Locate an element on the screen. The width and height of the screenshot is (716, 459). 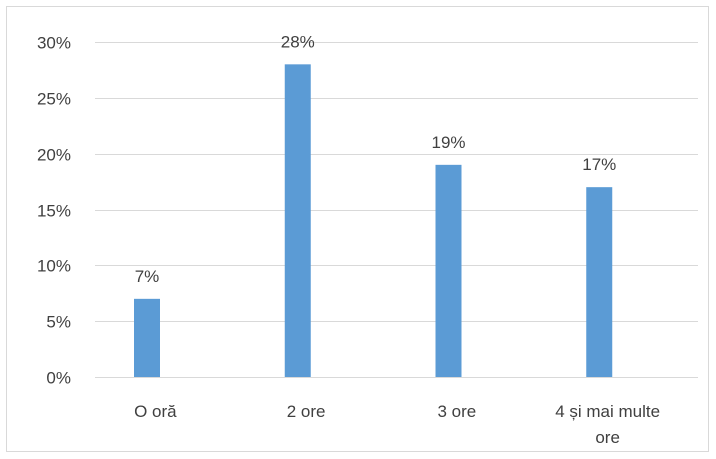
data-label: 28% is located at coordinates (298, 41).